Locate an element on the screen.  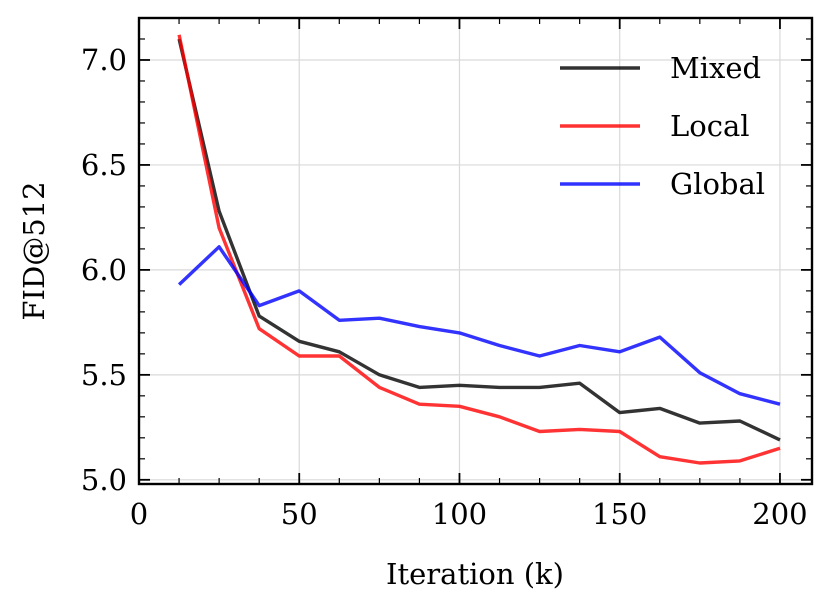
legend-label: Global is located at coordinates (717, 184).